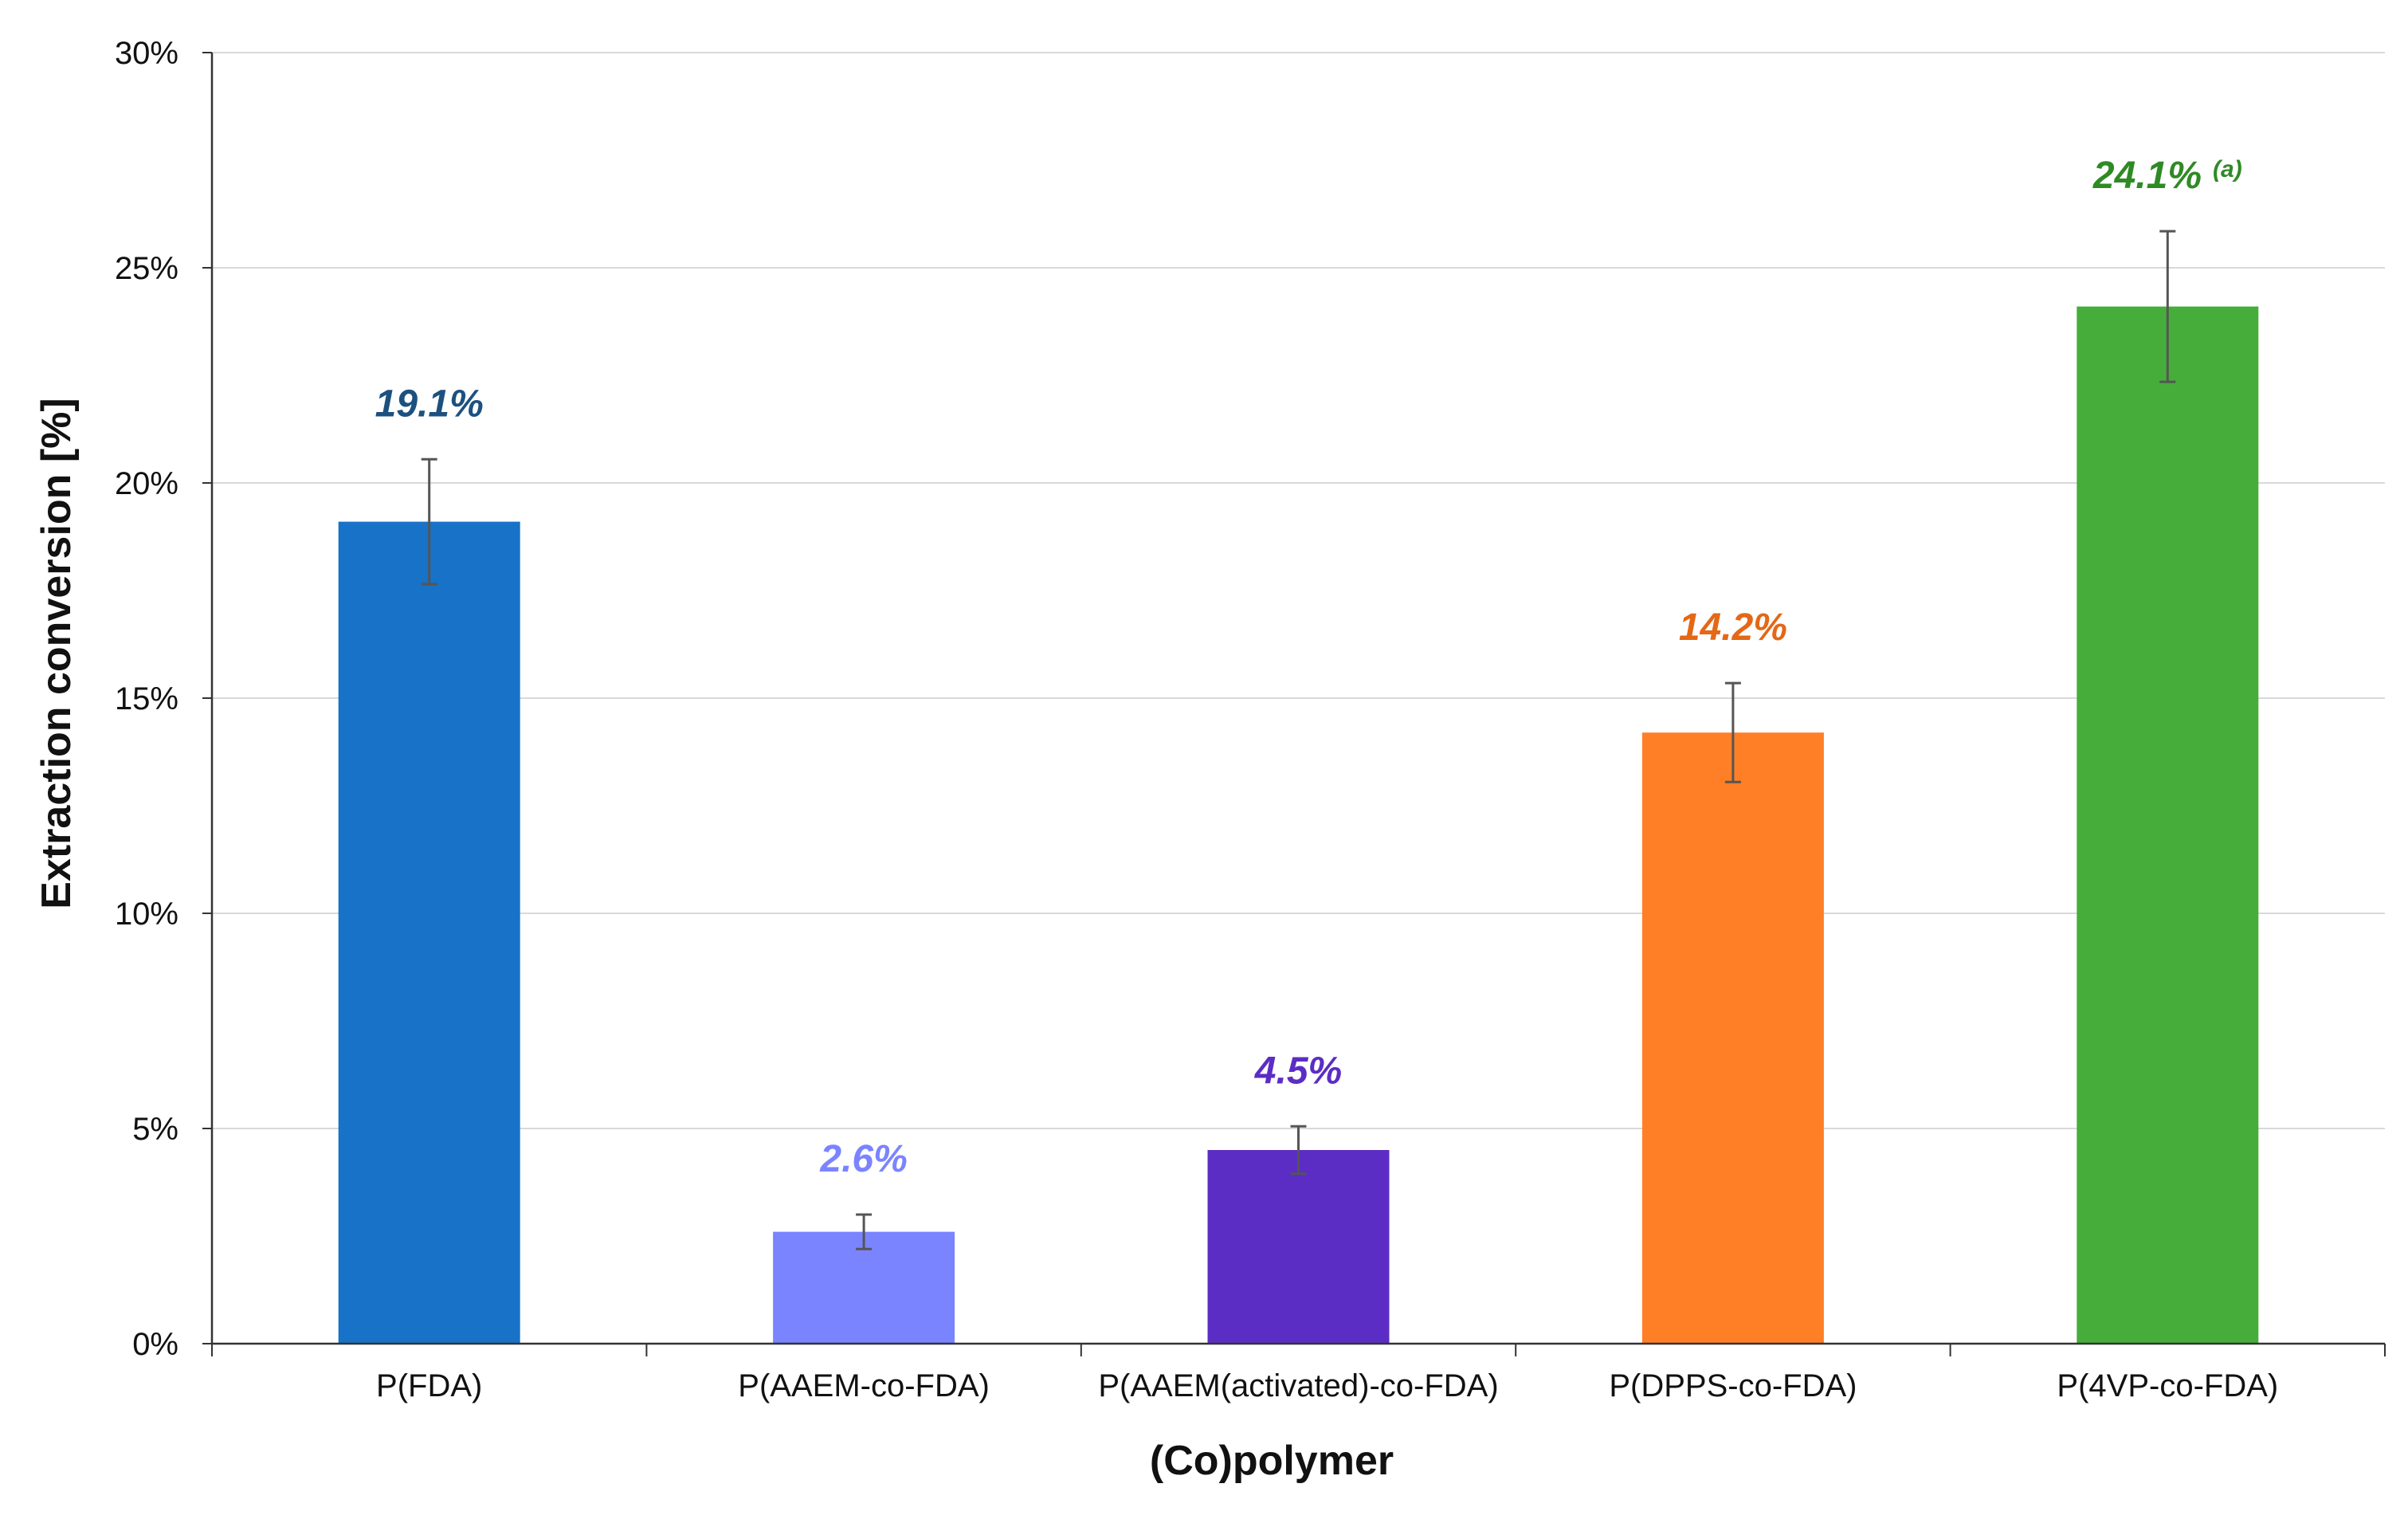 The height and width of the screenshot is (1519, 2408). I want to click on y-tick-label: 5%, so click(155, 1129).